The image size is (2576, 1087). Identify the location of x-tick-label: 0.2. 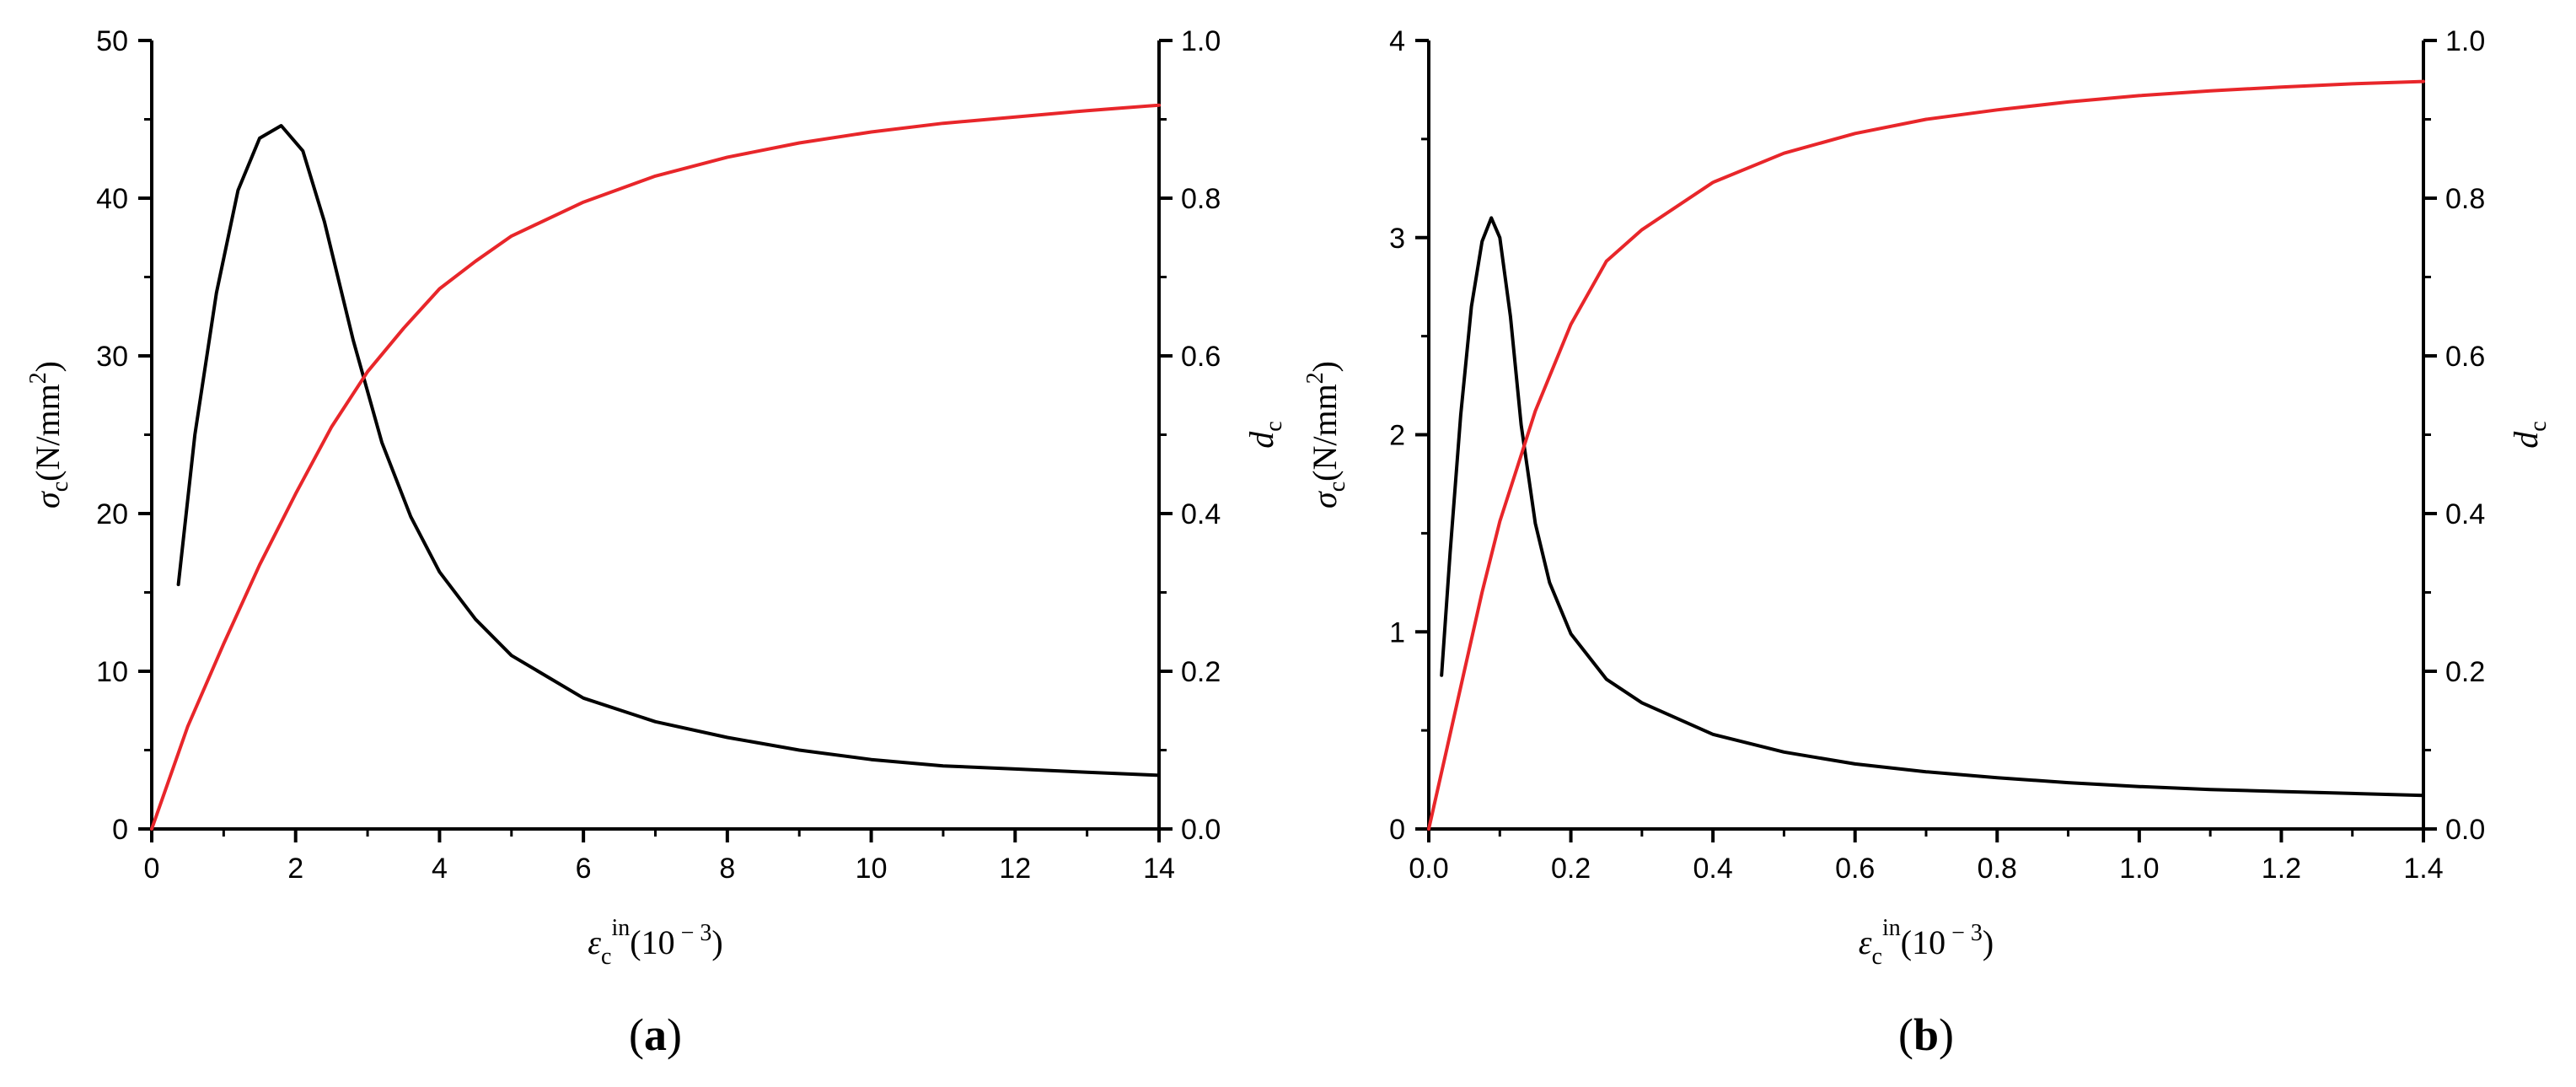
(1571, 869).